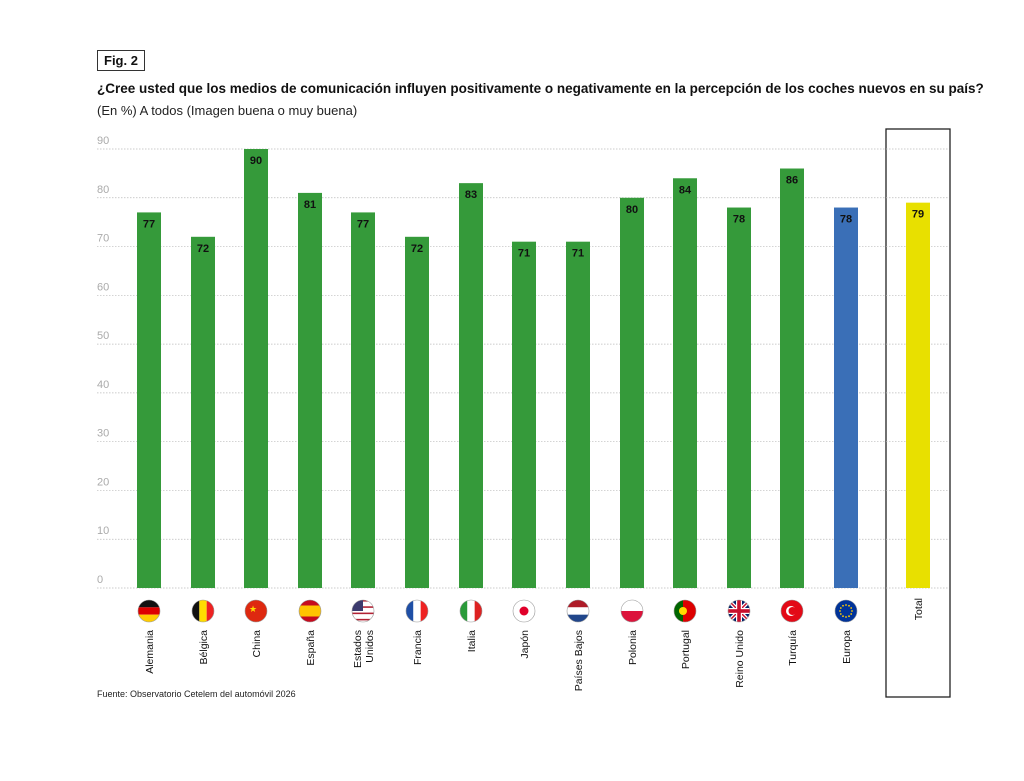 This screenshot has width=1024, height=781. What do you see at coordinates (919, 609) in the screenshot?
I see `x-tick-label: Total` at bounding box center [919, 609].